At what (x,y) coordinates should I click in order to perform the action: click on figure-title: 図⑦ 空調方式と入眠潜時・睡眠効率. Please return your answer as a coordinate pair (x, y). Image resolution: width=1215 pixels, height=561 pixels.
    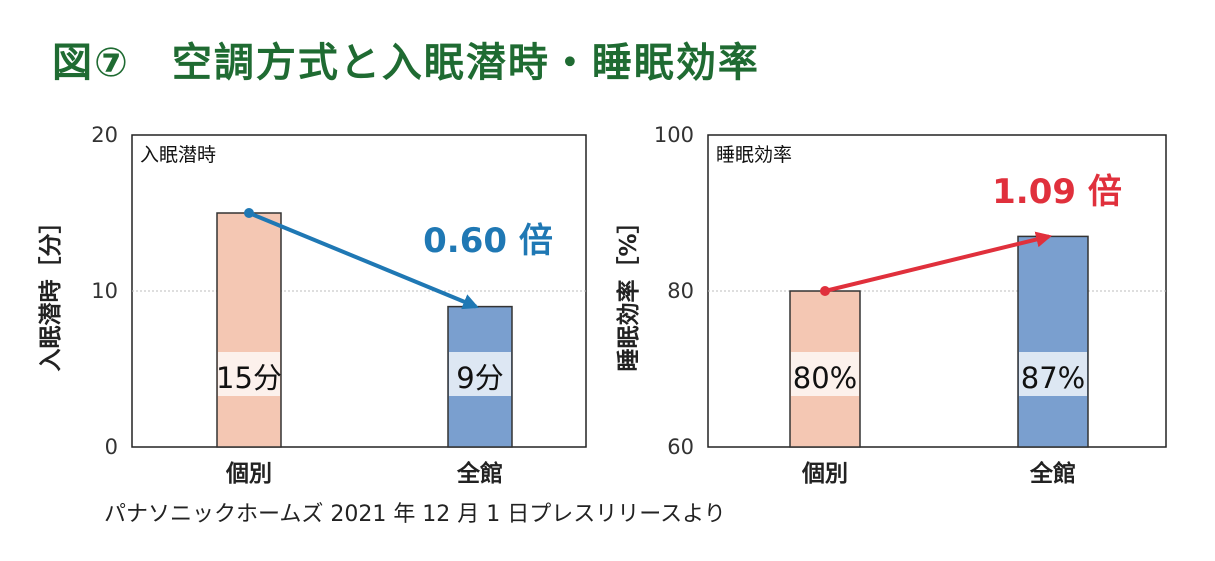
    Looking at the image, I should click on (406, 59).